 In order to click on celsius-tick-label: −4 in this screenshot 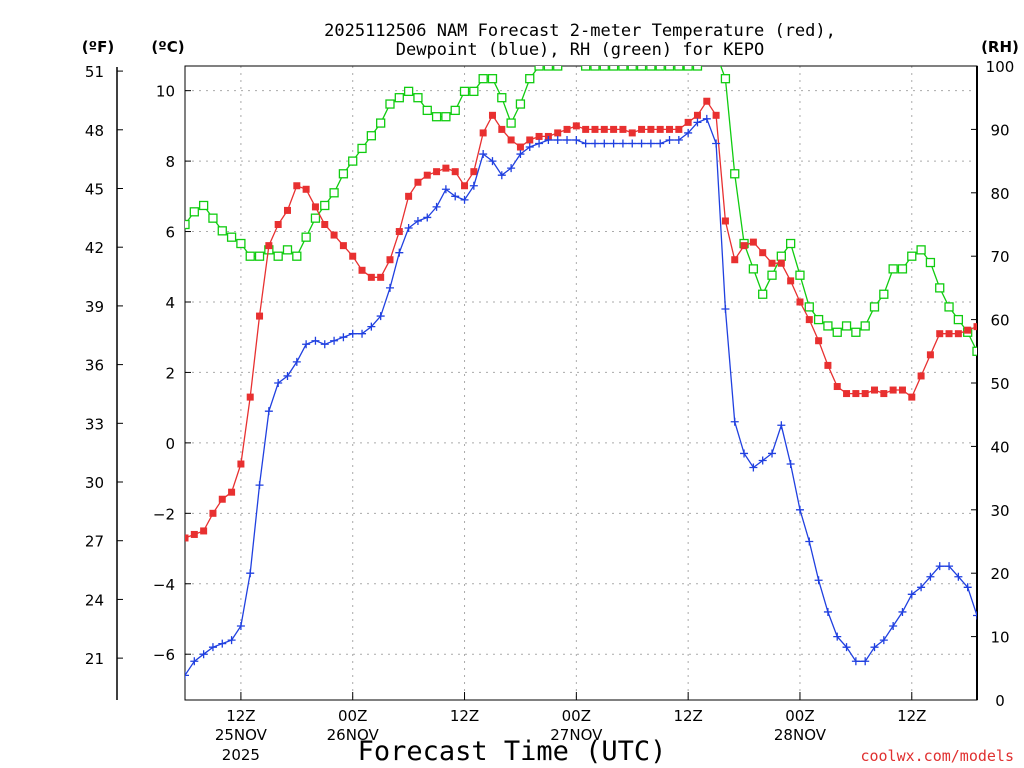, I will do `click(164, 585)`.